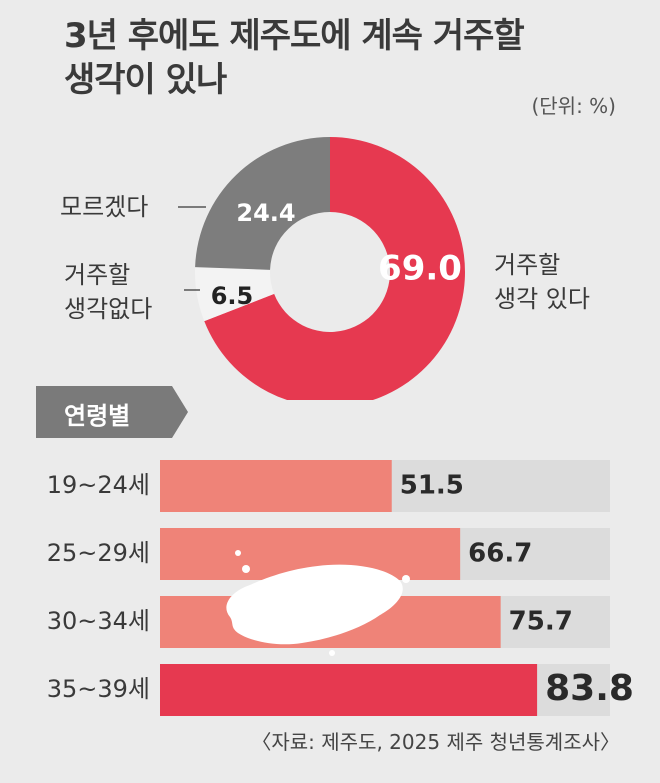 This screenshot has height=783, width=660. I want to click on section-tag-label: 연령별, so click(97, 416).